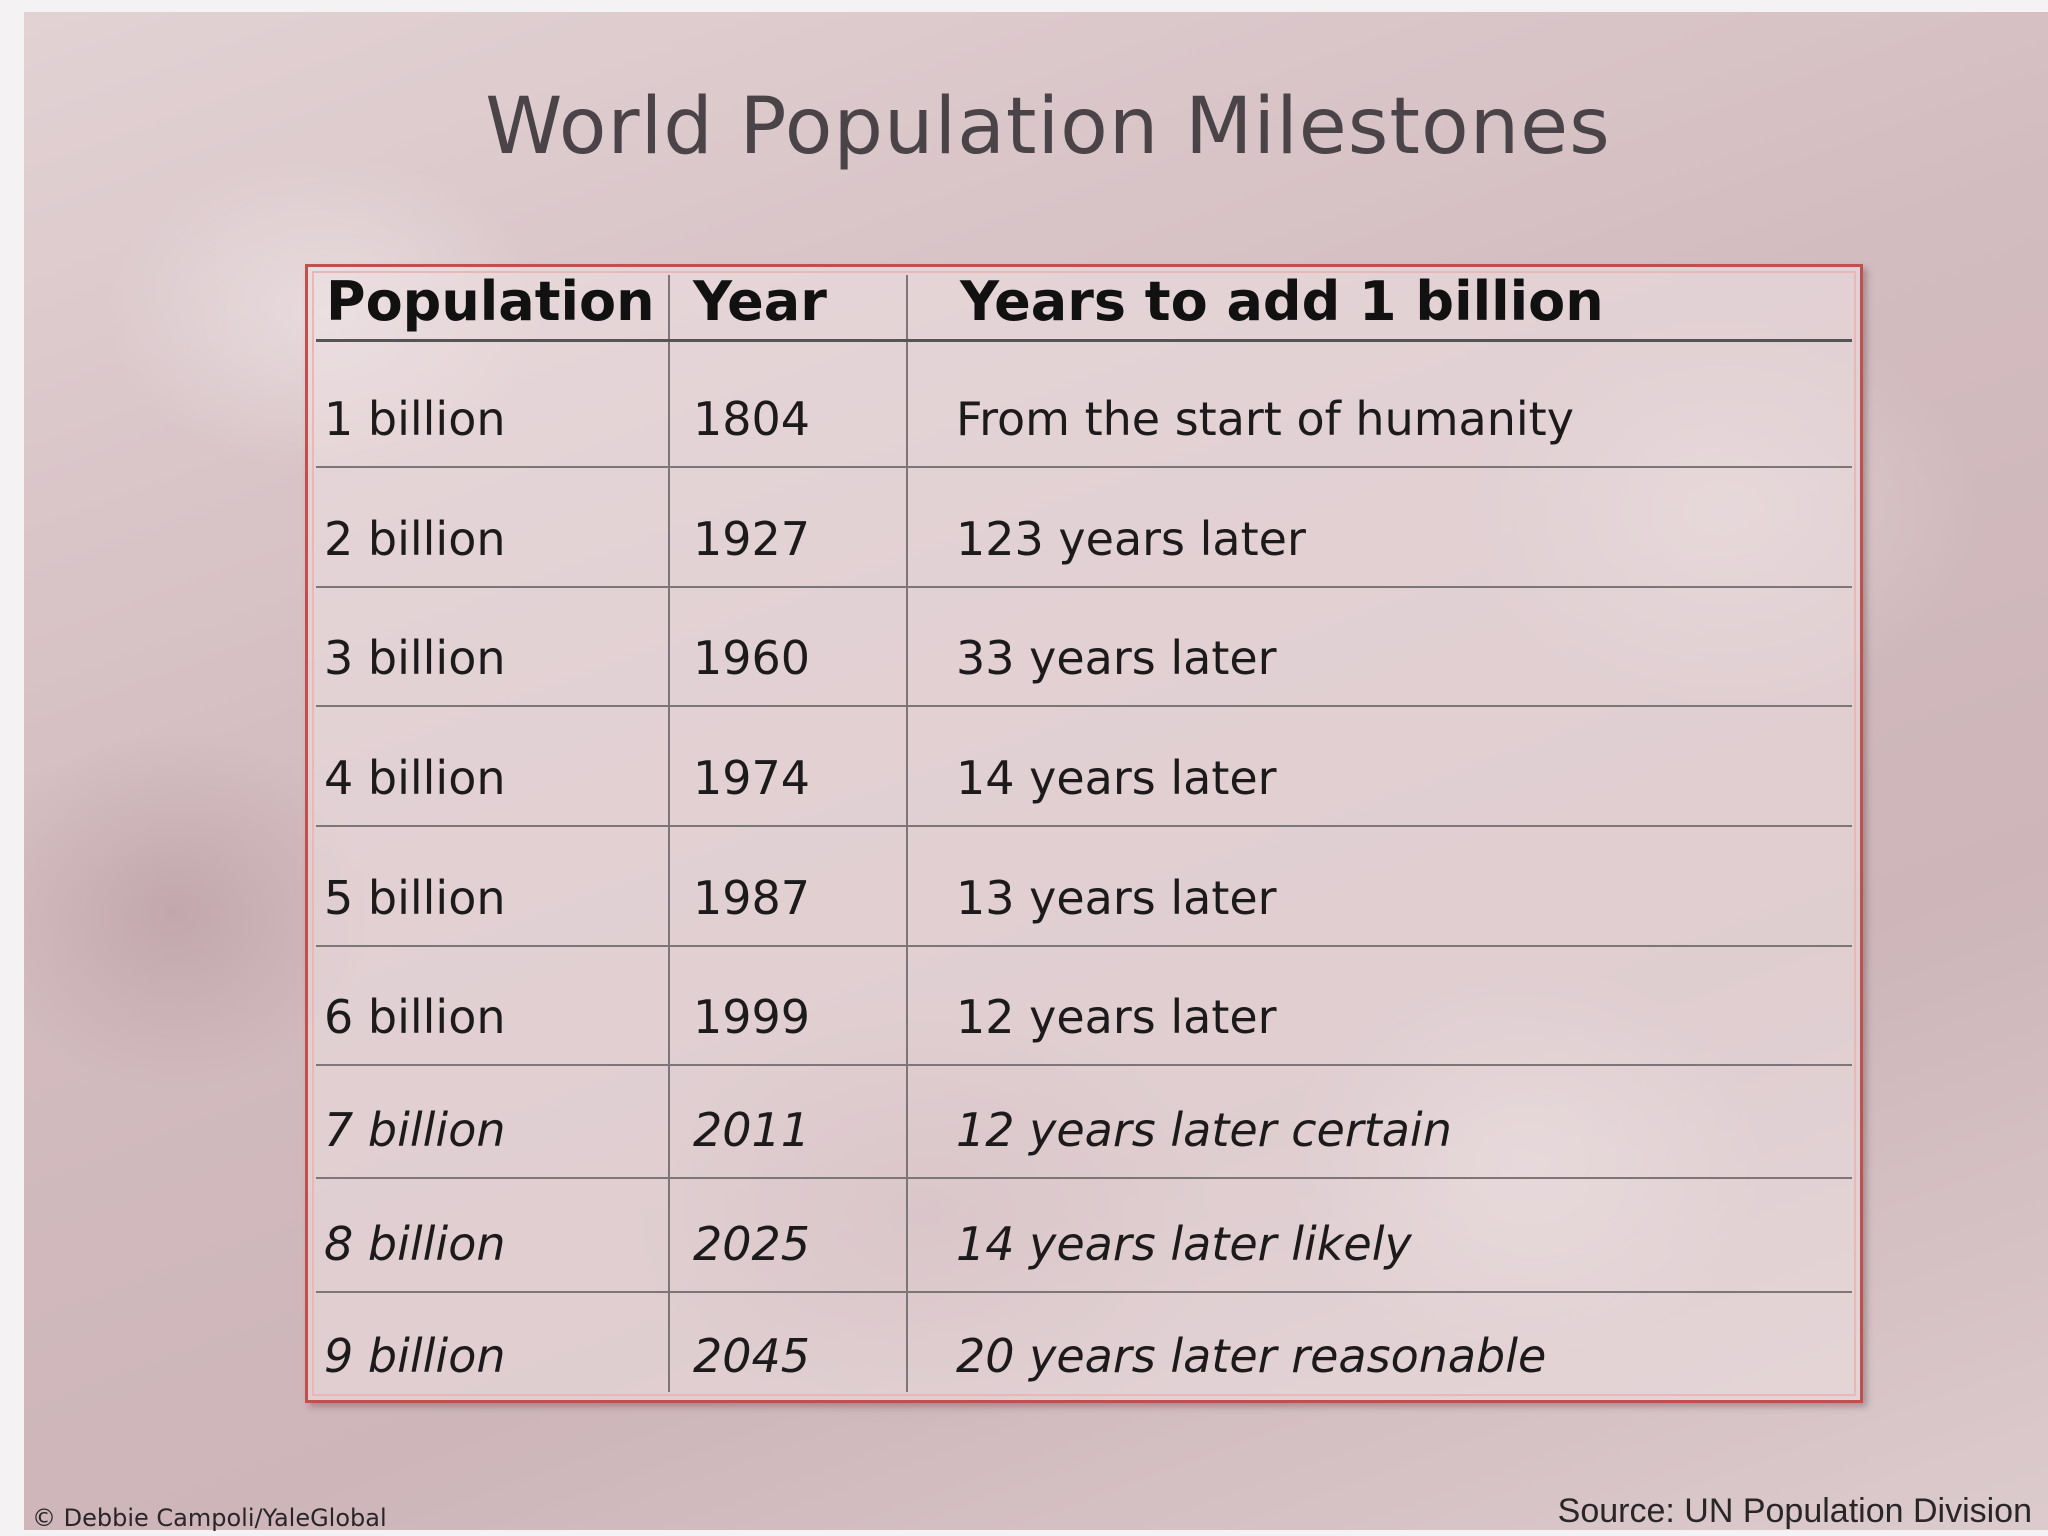 The image size is (2048, 1536). What do you see at coordinates (1265, 419) in the screenshot?
I see `table-cell: From the start of humanity` at bounding box center [1265, 419].